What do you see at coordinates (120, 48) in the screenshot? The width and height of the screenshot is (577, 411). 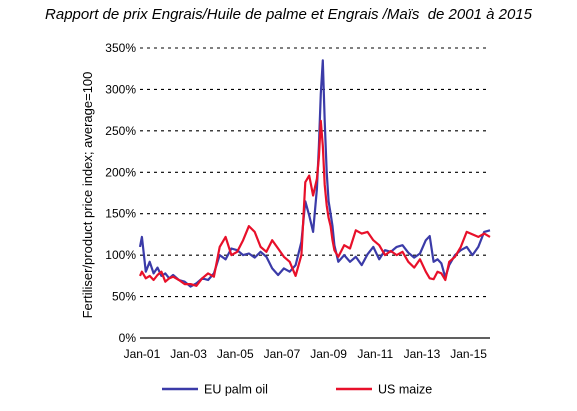 I see `y-tick-label: 350%` at bounding box center [120, 48].